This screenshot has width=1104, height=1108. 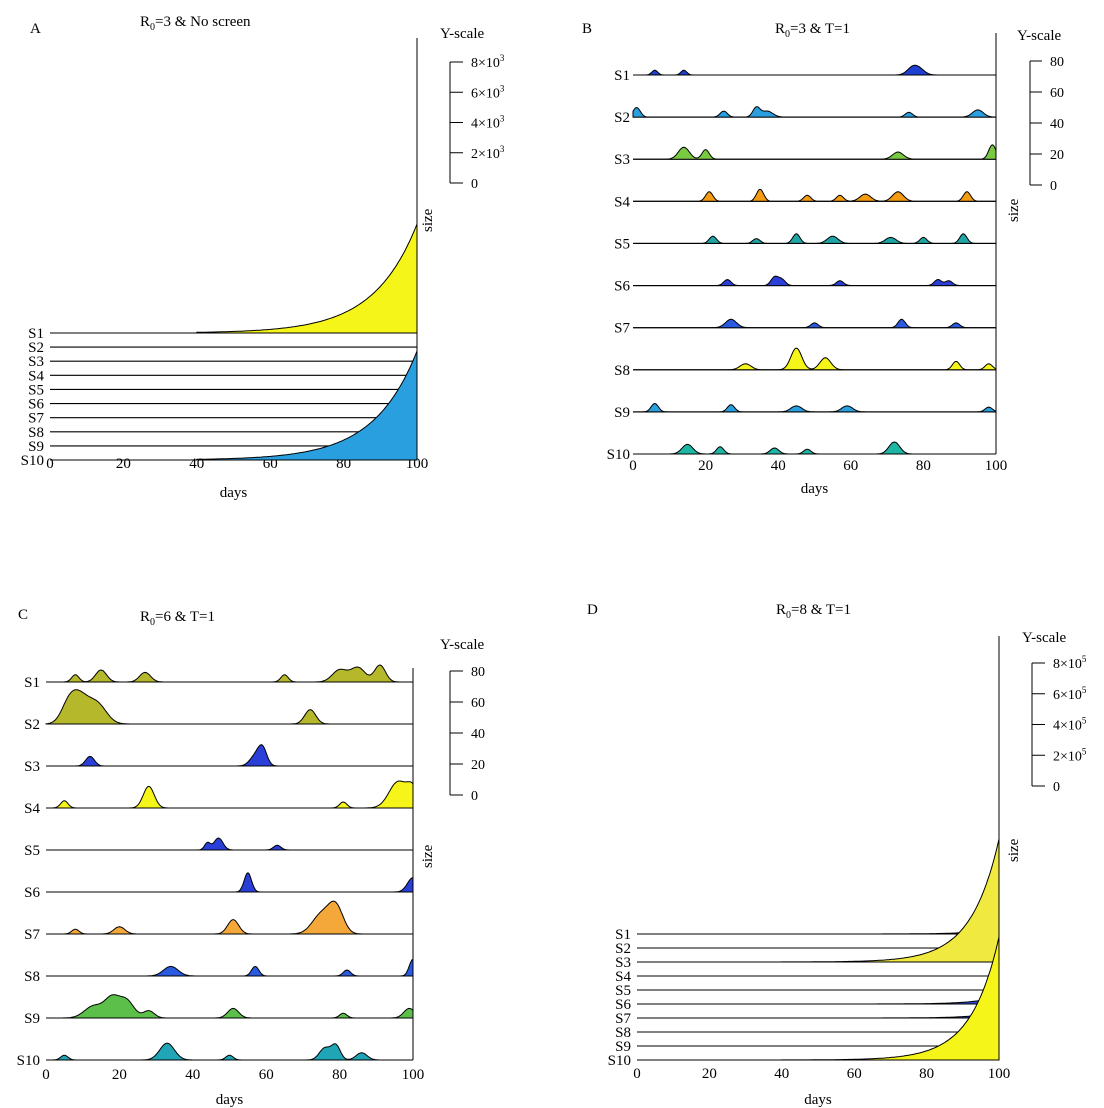 I want to click on y-scale-tick-label: 40, so click(x=1057, y=124).